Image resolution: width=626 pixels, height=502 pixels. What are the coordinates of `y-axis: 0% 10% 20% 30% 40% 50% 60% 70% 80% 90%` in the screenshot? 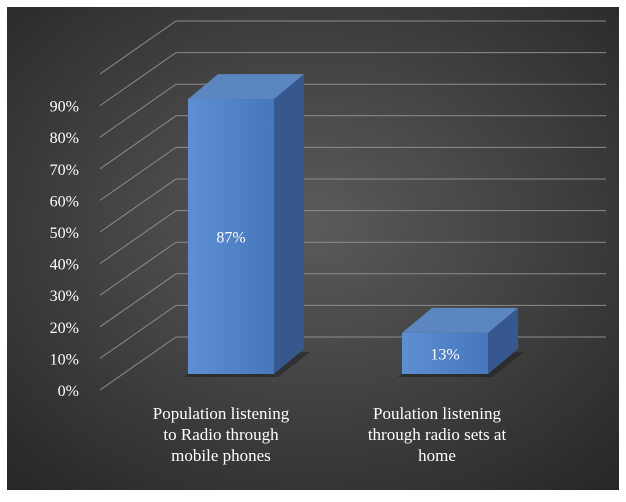 It's located at (64, 249).